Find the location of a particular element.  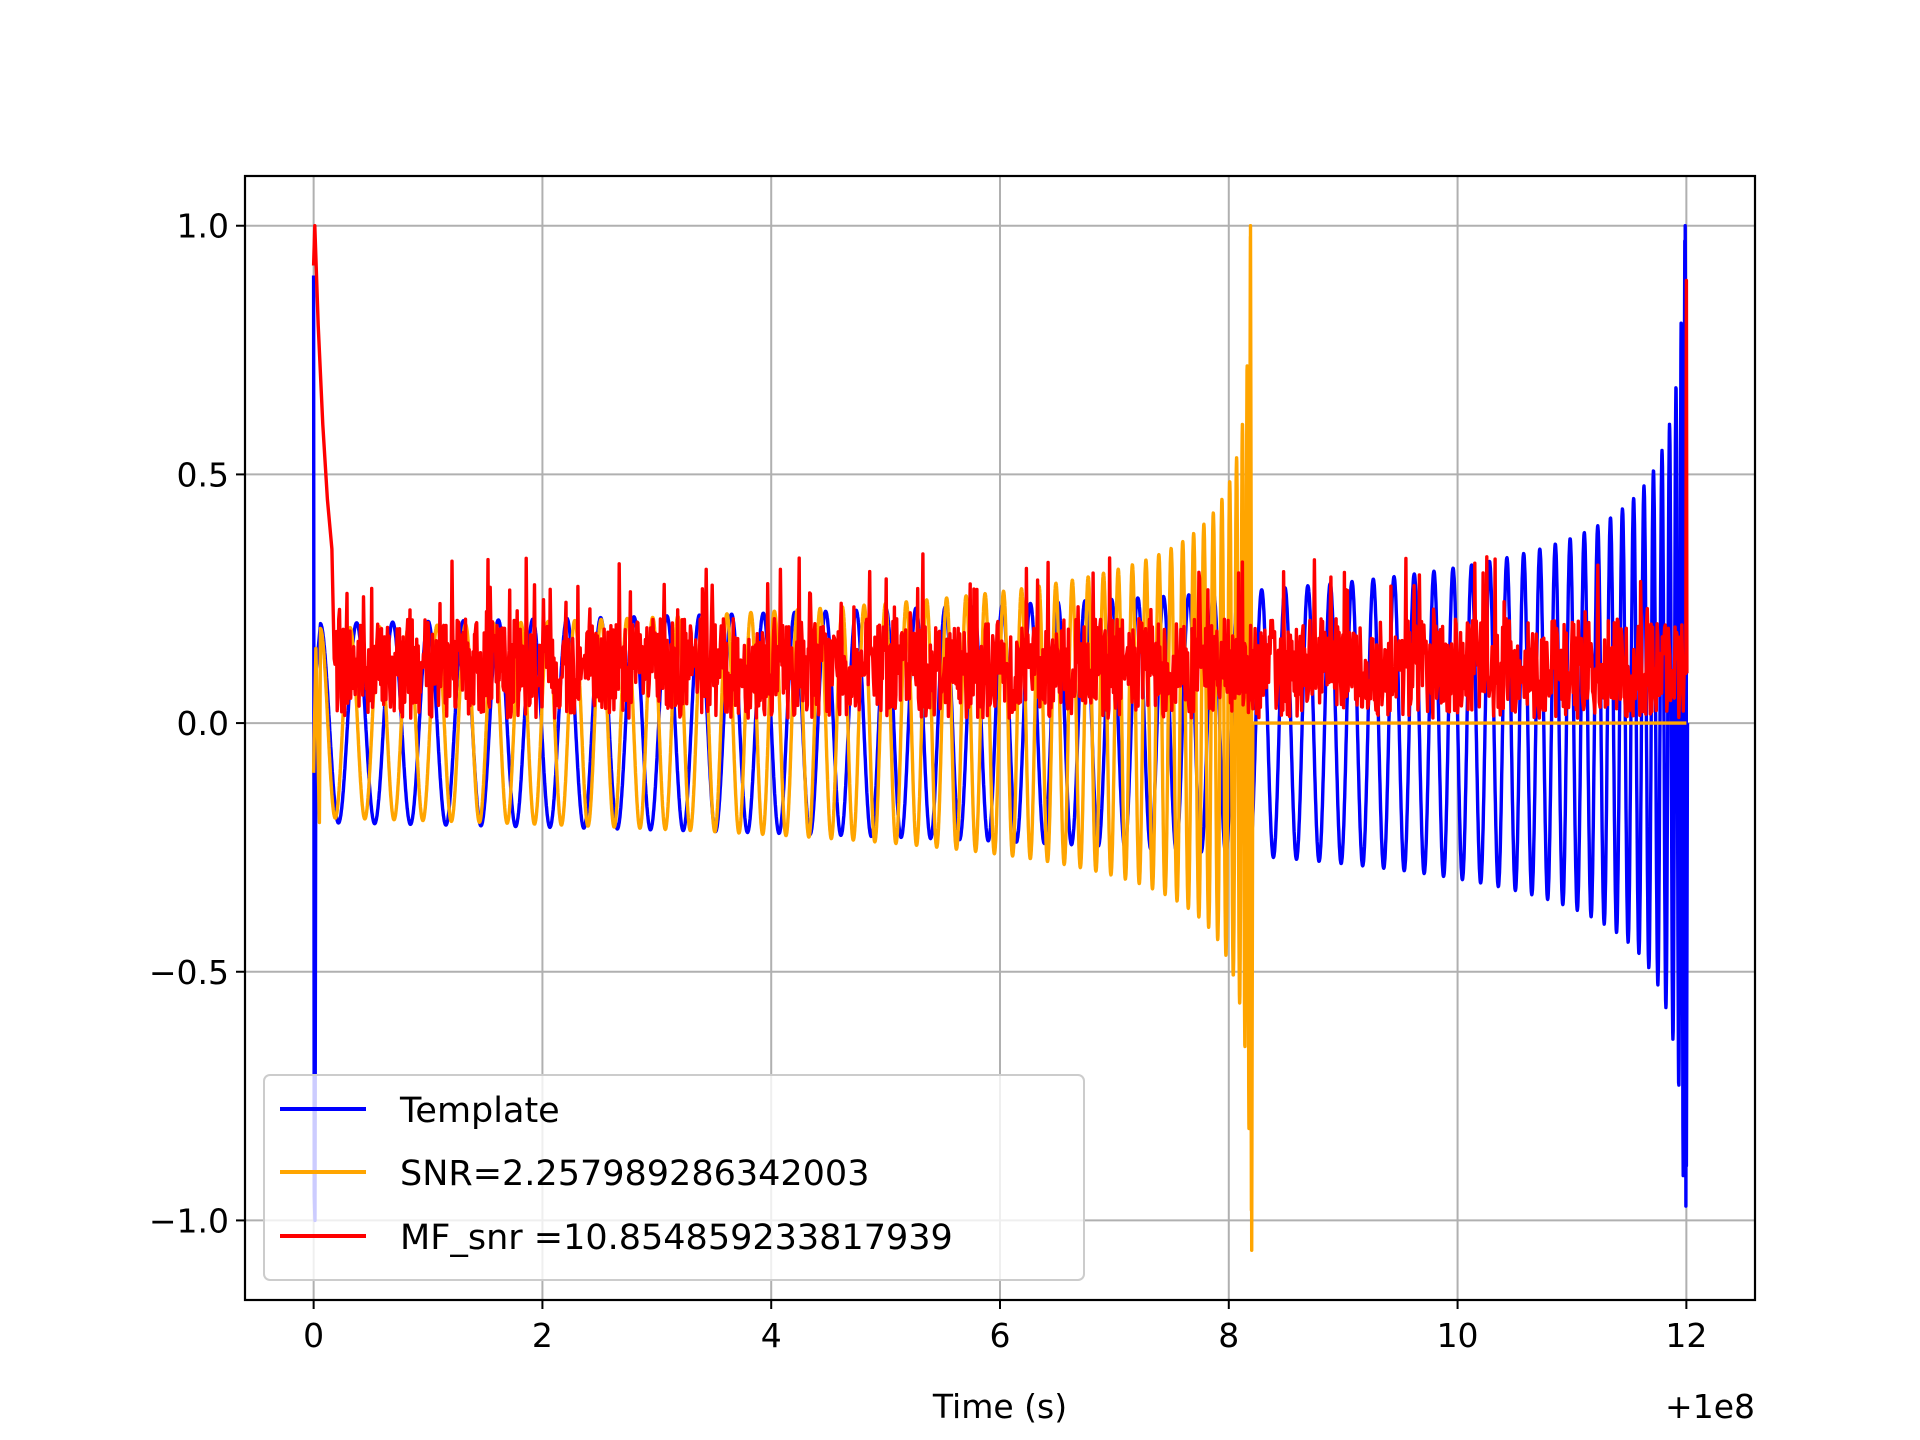

x-tick-label: 10 is located at coordinates (1458, 1335).